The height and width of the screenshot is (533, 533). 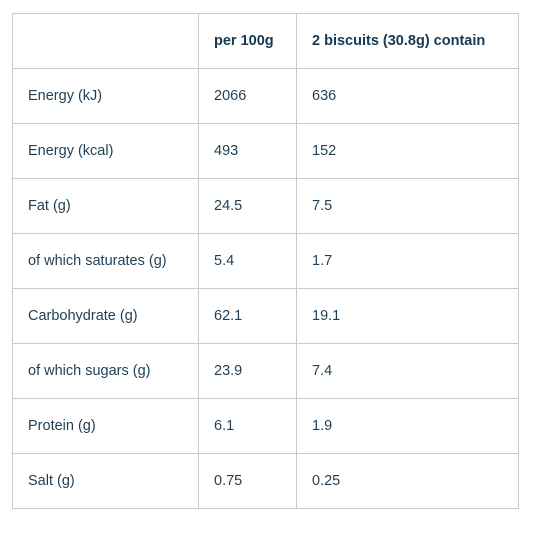 I want to click on header-per-serving: 2 biscuits (30.8g) contain, so click(x=407, y=41).